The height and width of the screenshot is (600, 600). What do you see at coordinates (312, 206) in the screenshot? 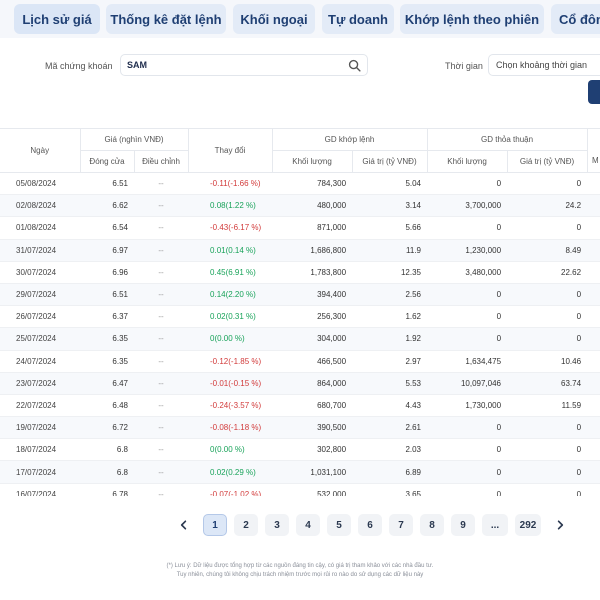
I see `cell-matched-volume: 480,000` at bounding box center [312, 206].